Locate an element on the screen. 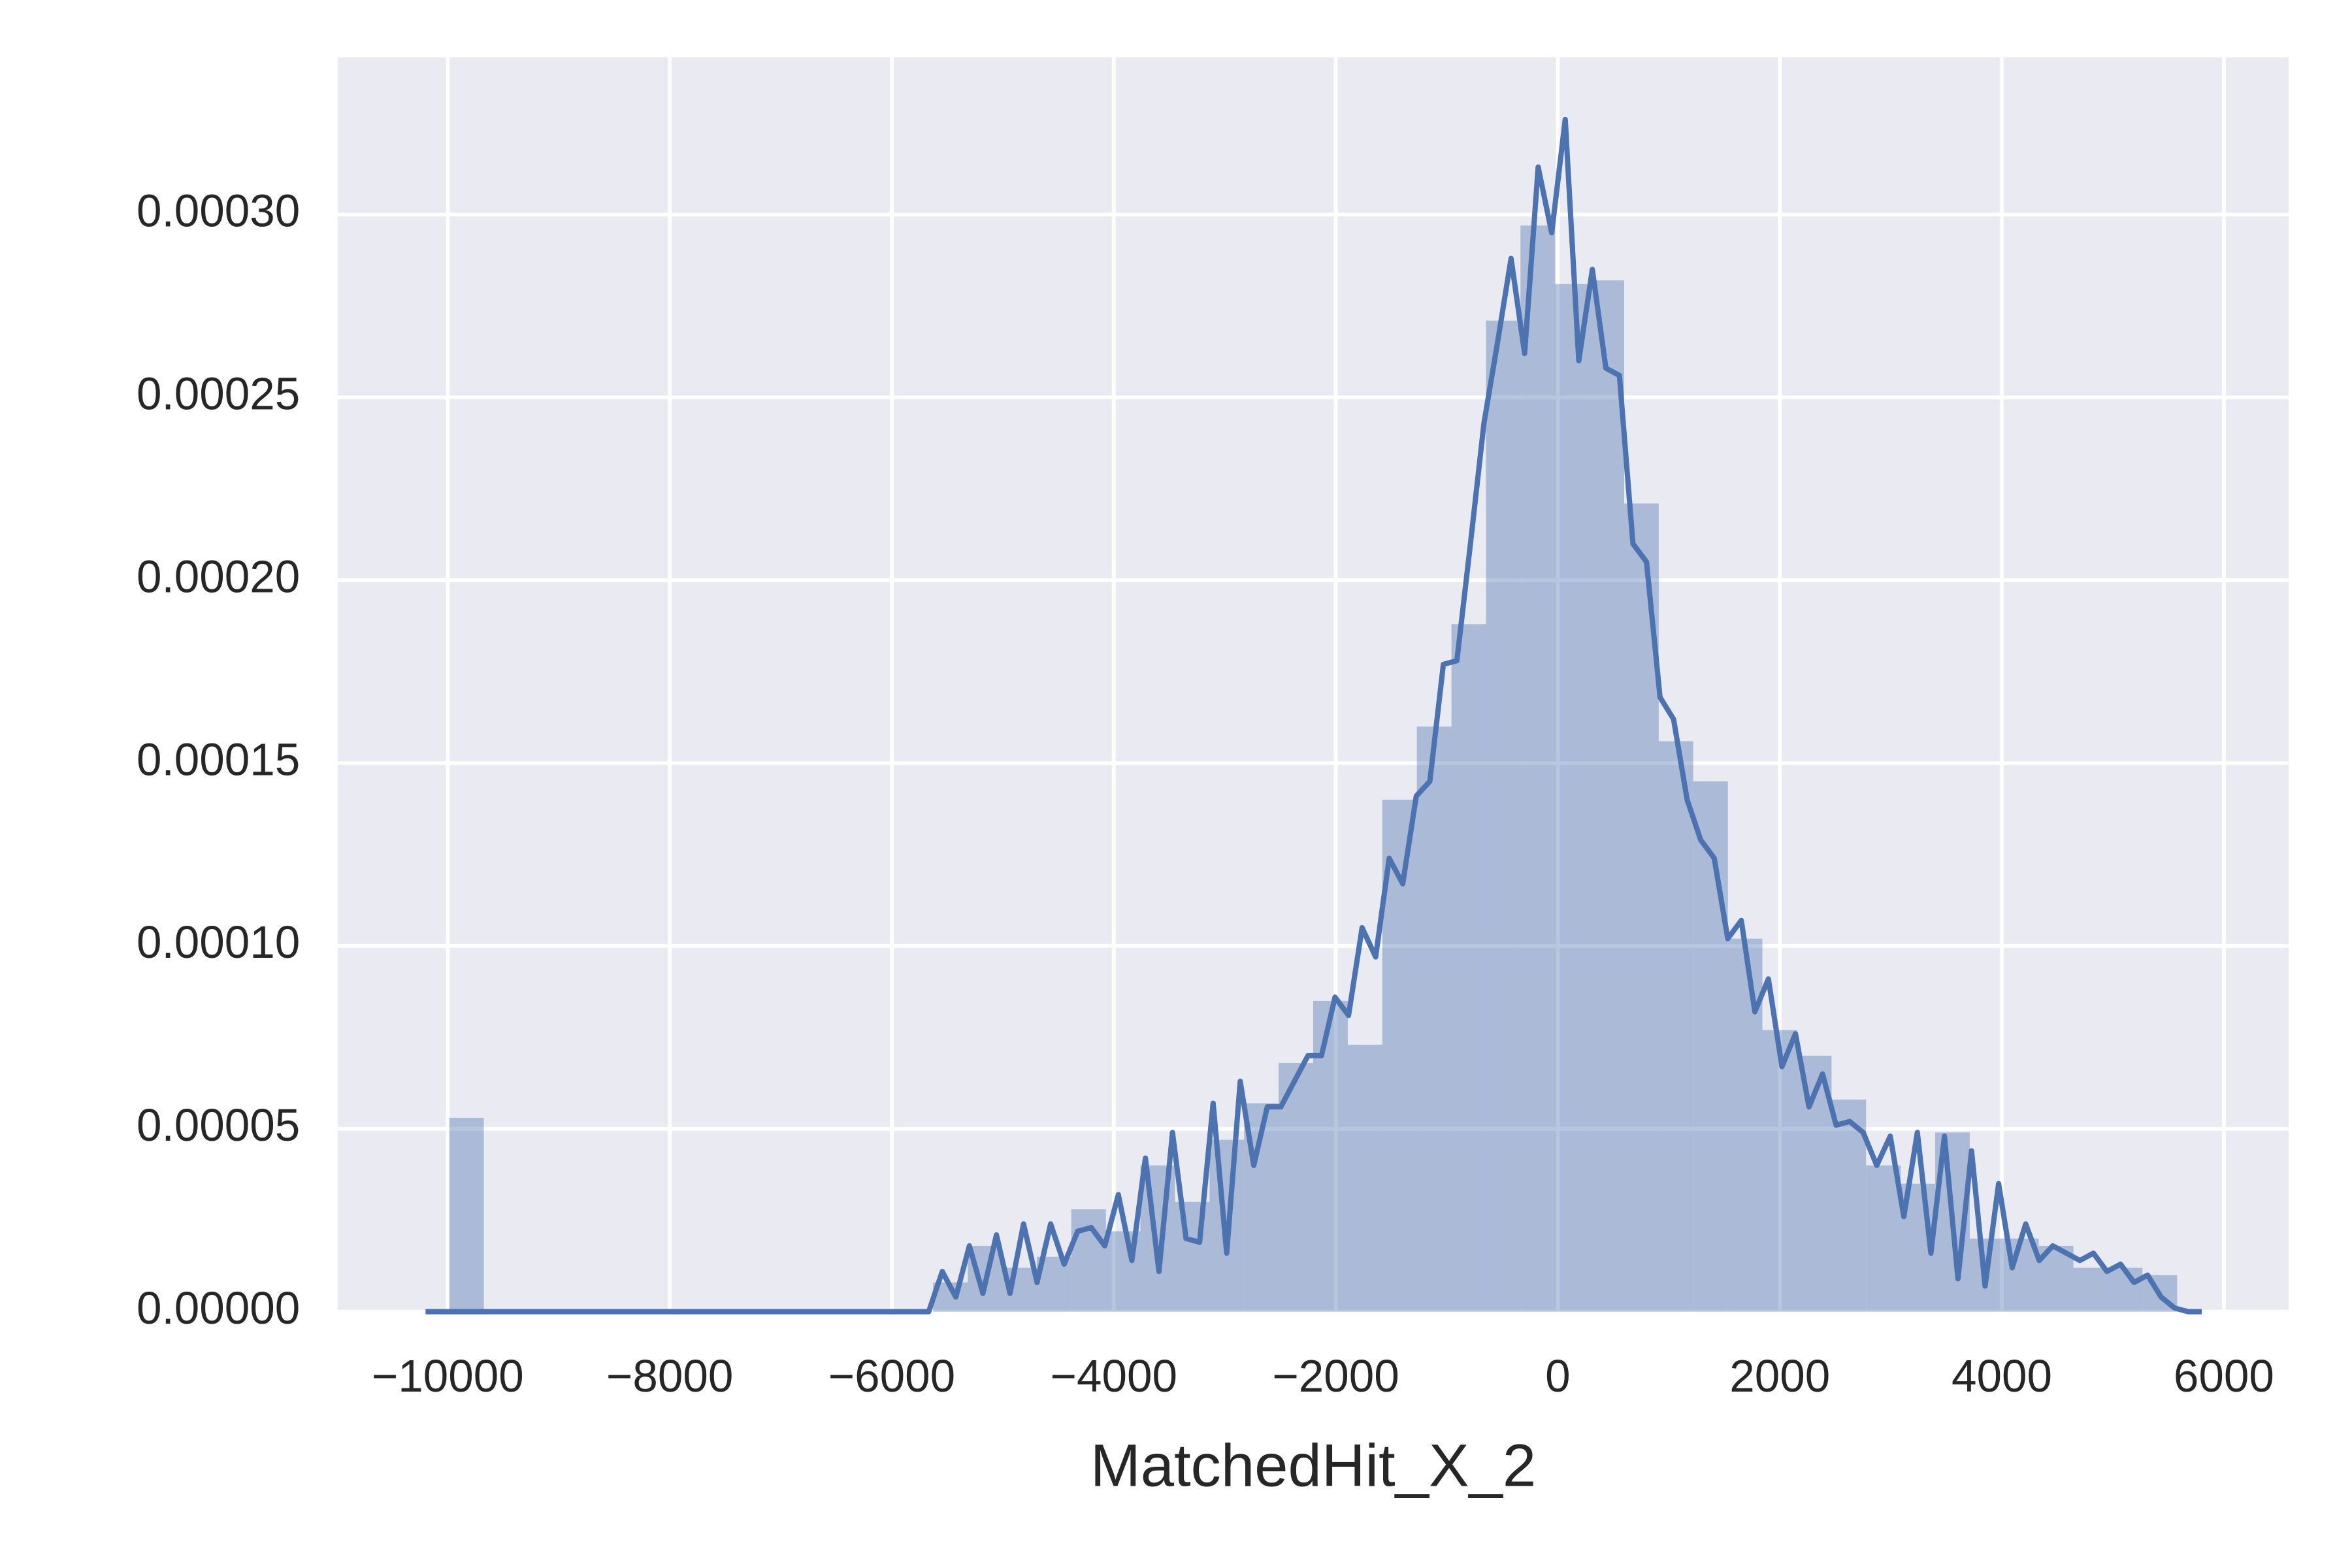 The width and height of the screenshot is (2352, 1568). x-tick-label: −10000 is located at coordinates (448, 1375).